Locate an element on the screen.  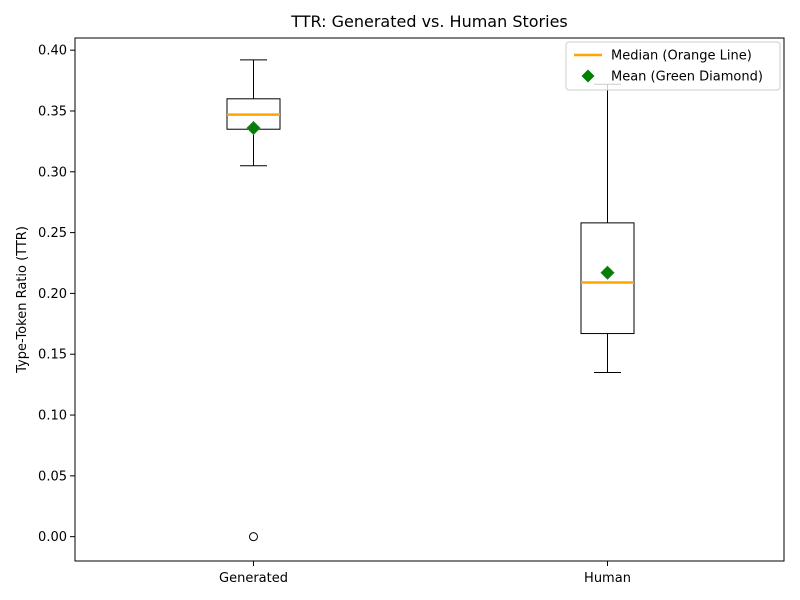
y-tick-label: 0.35 is located at coordinates (52, 111).